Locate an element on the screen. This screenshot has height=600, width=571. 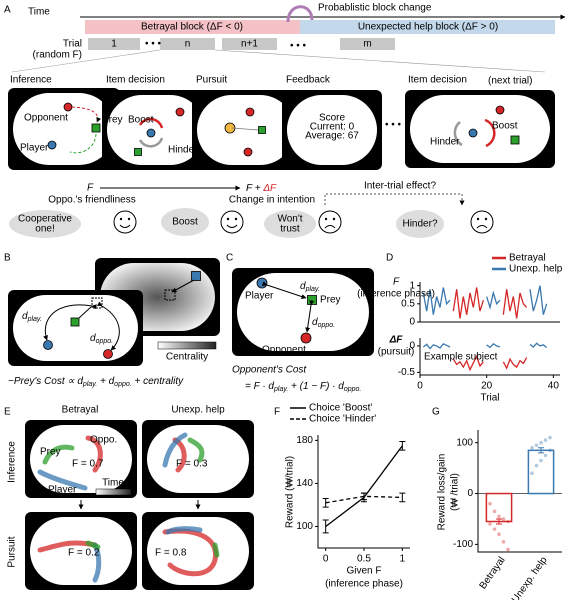
feedback-line: Score is located at coordinates (332, 118).